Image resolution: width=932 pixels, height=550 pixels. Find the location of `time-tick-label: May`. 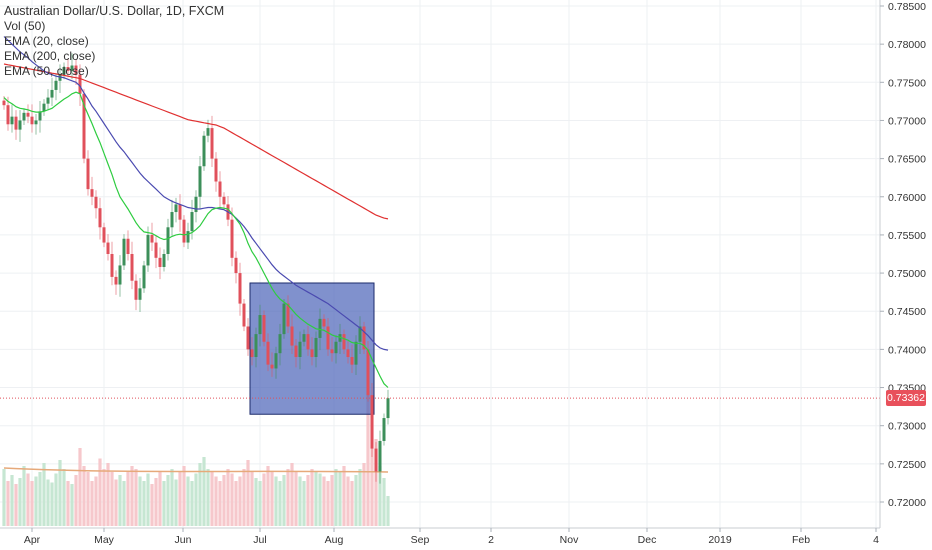

time-tick-label: May is located at coordinates (104, 540).